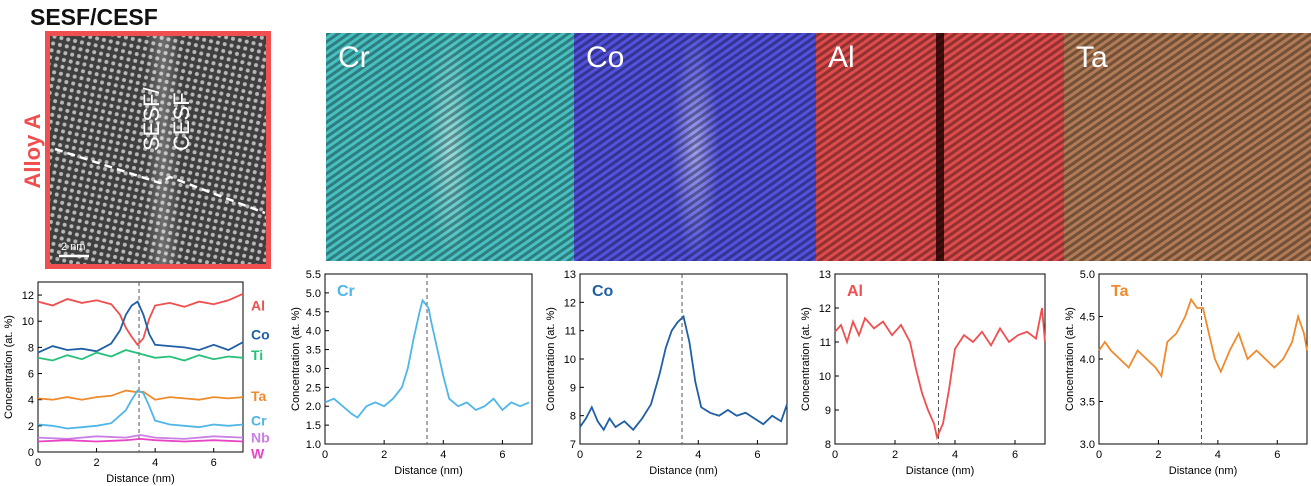 This screenshot has width=1311, height=486. Describe the element at coordinates (31, 375) in the screenshot. I see `y-tick-label: 6` at that location.